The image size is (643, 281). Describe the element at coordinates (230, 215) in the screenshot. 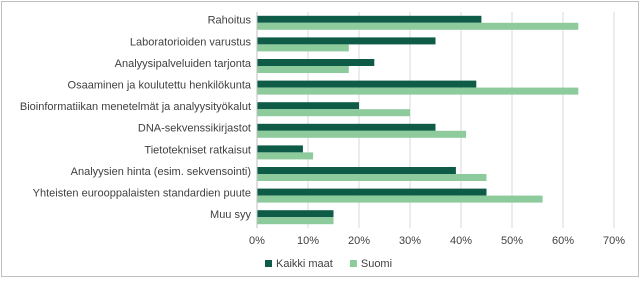

I see `y-tick-label: Muu syy` at that location.